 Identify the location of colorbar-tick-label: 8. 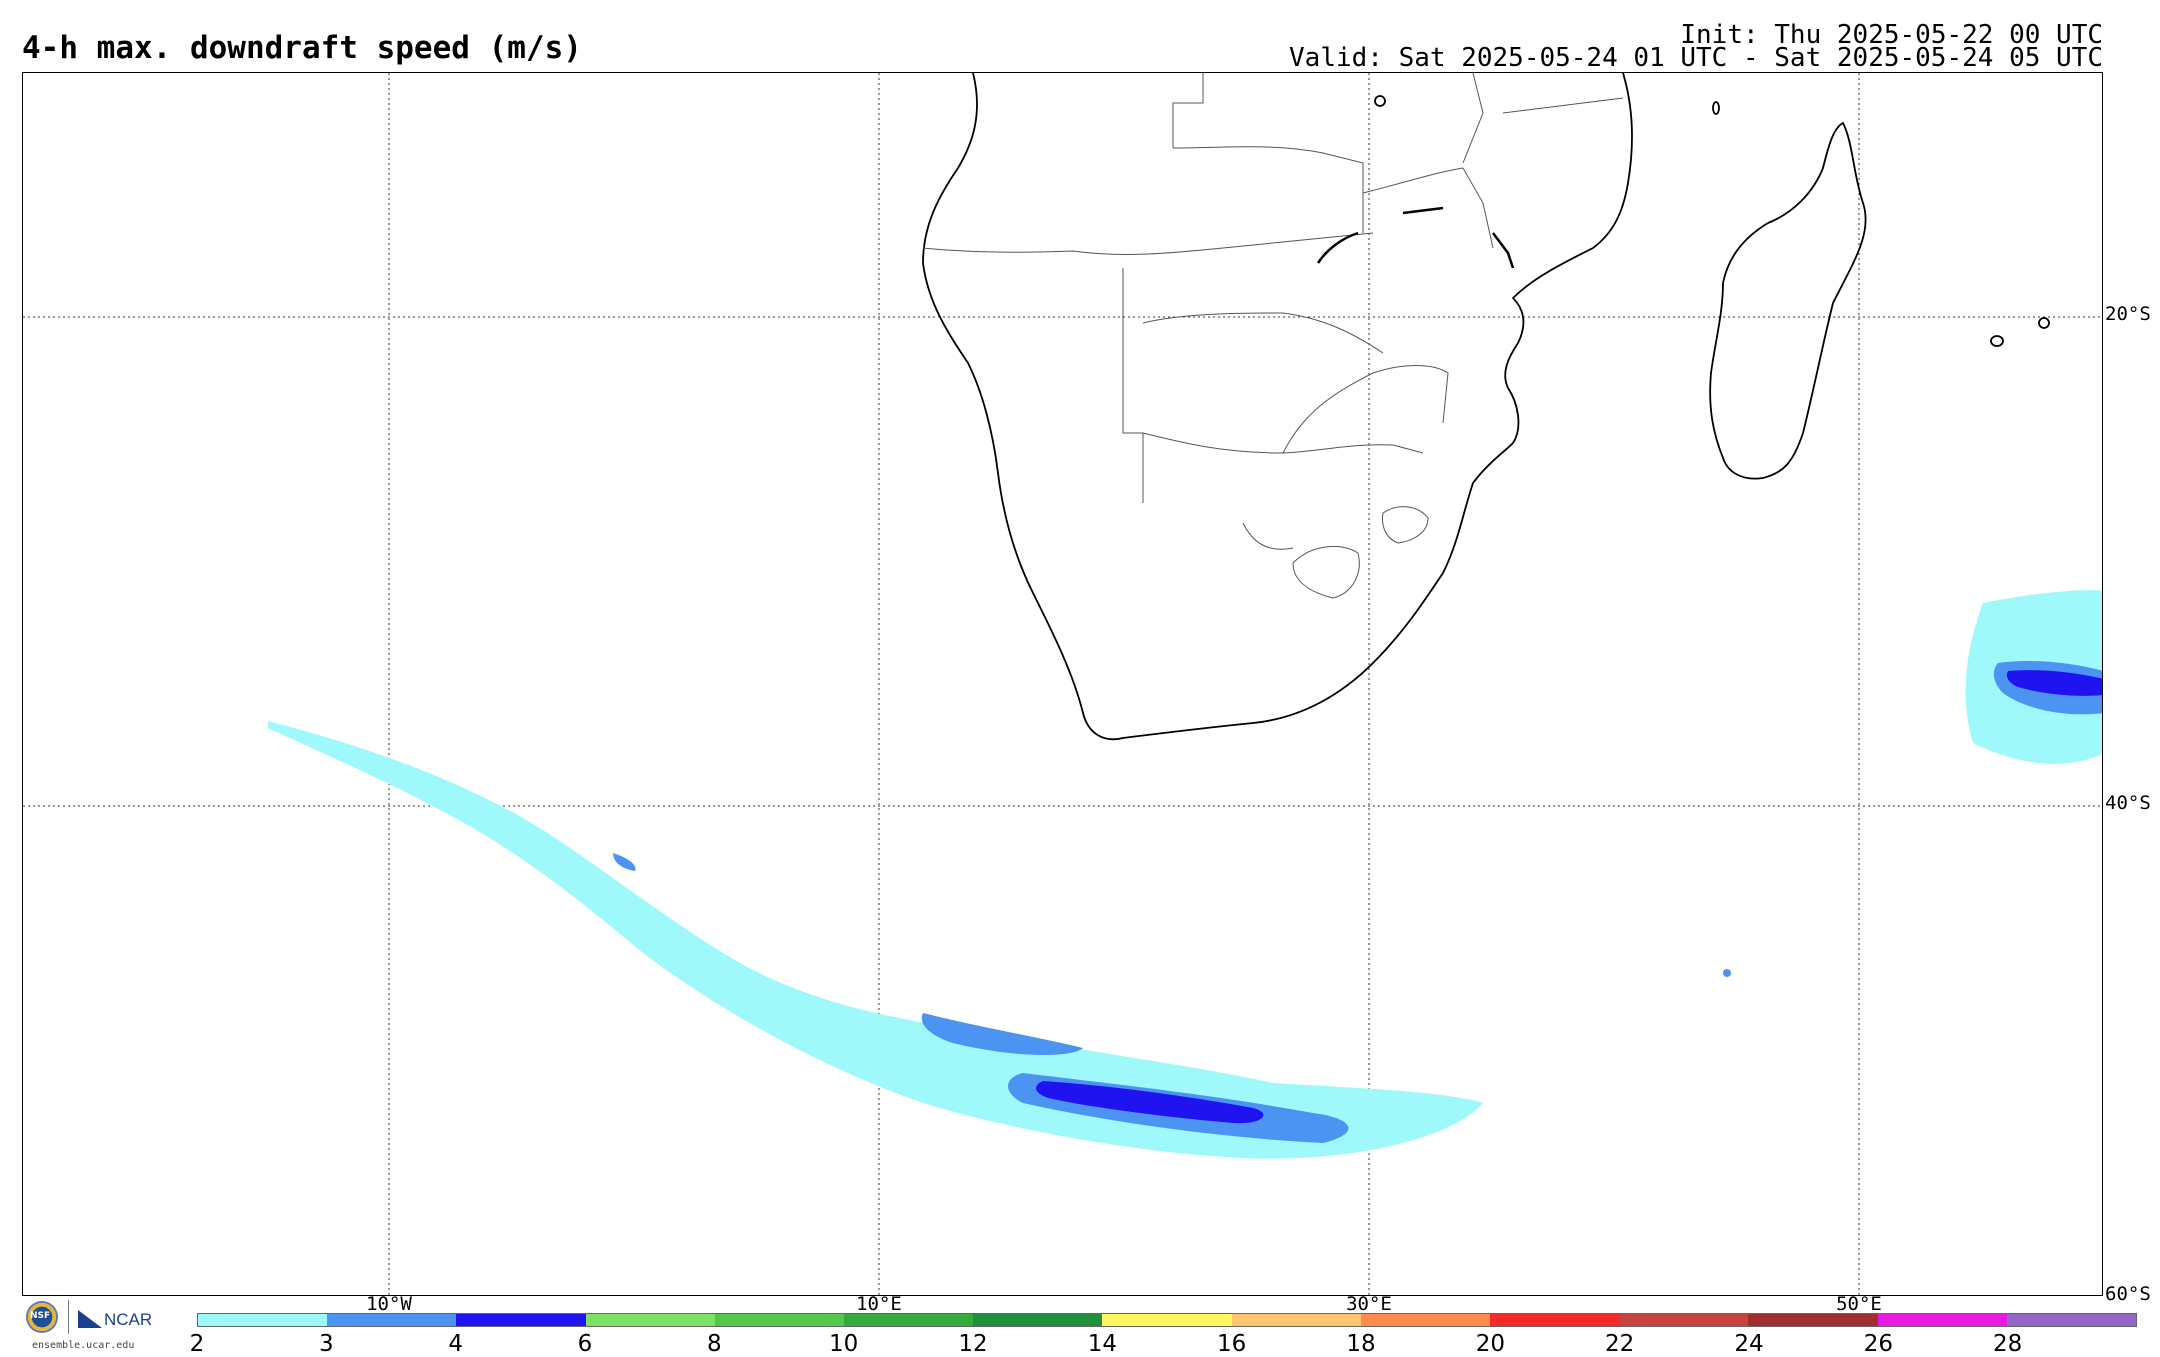
(714, 1344).